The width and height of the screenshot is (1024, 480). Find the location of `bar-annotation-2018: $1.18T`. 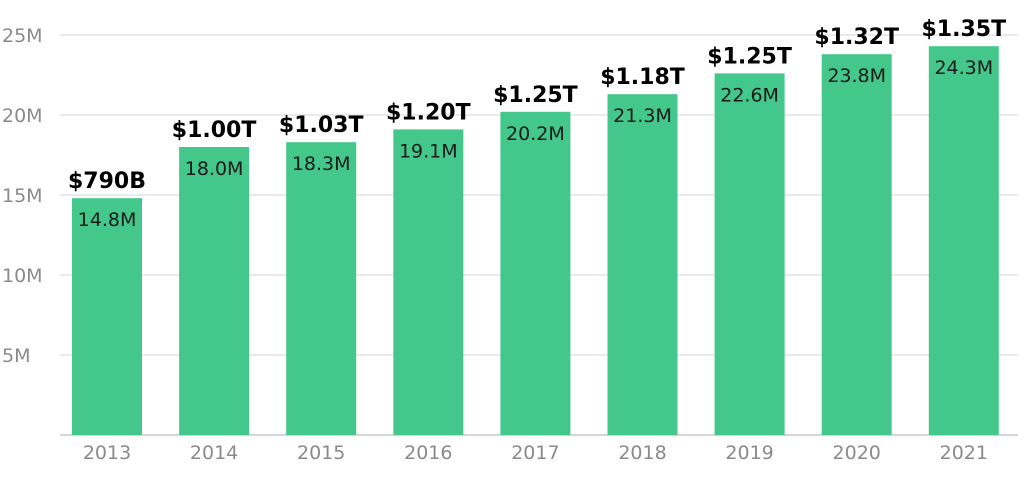

bar-annotation-2018: $1.18T is located at coordinates (642, 77).